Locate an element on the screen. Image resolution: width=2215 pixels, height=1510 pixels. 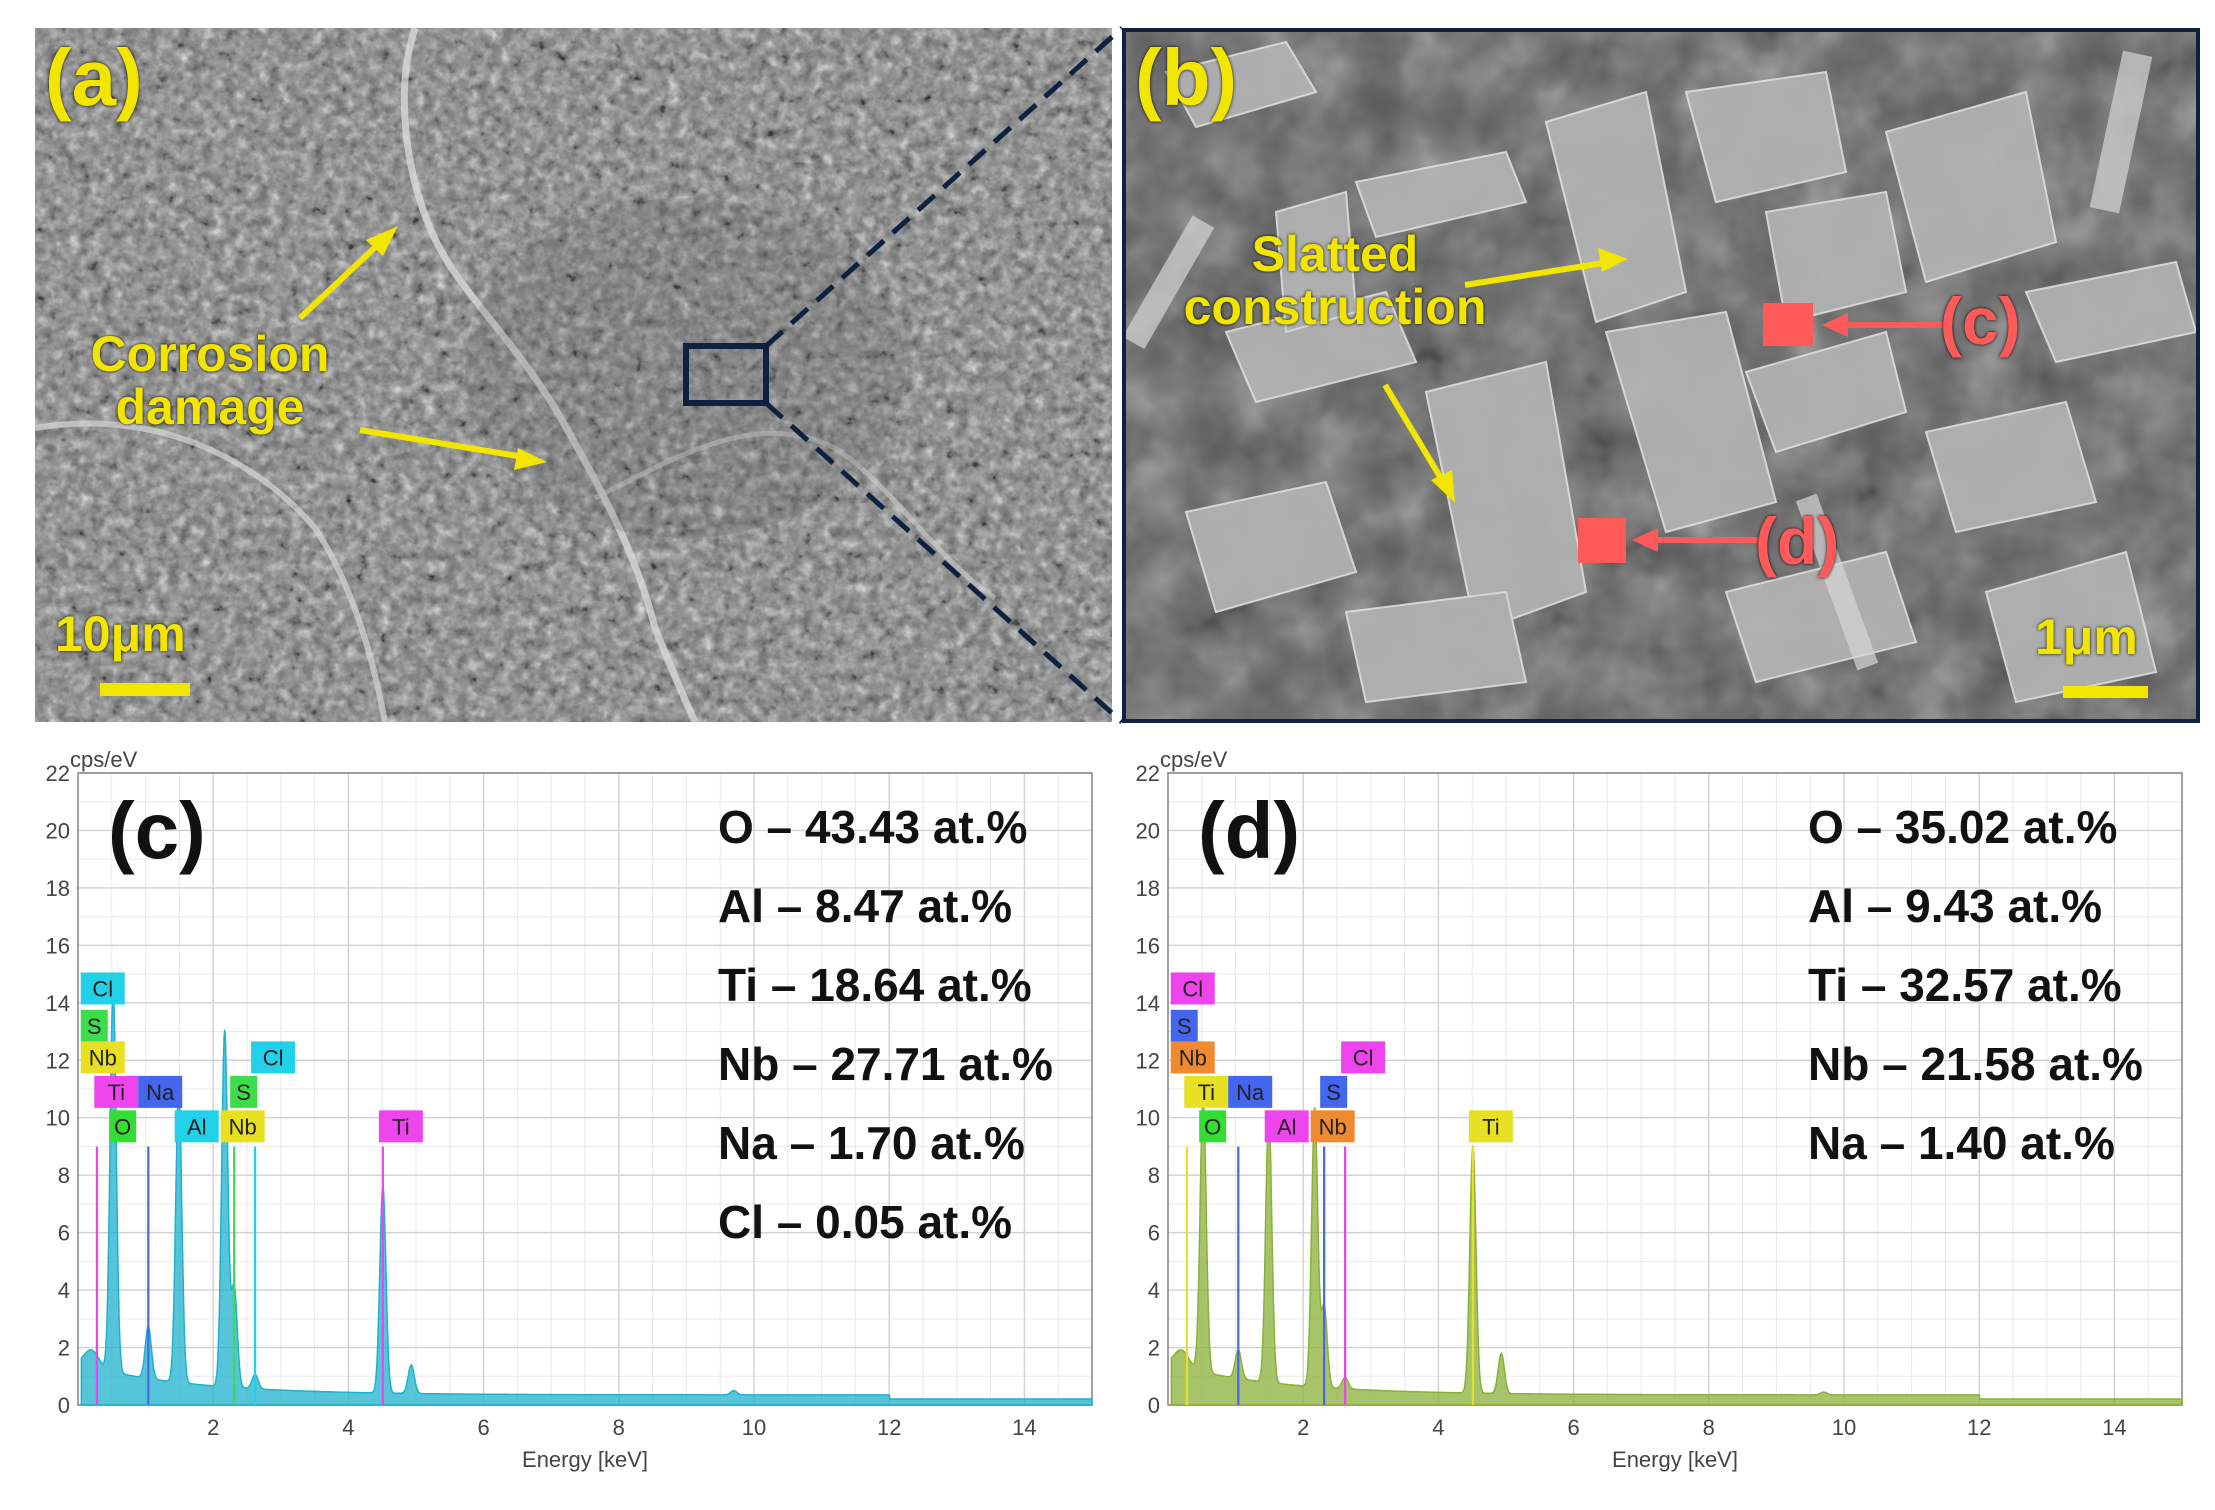
y-tick-label: 18 is located at coordinates (58, 888).